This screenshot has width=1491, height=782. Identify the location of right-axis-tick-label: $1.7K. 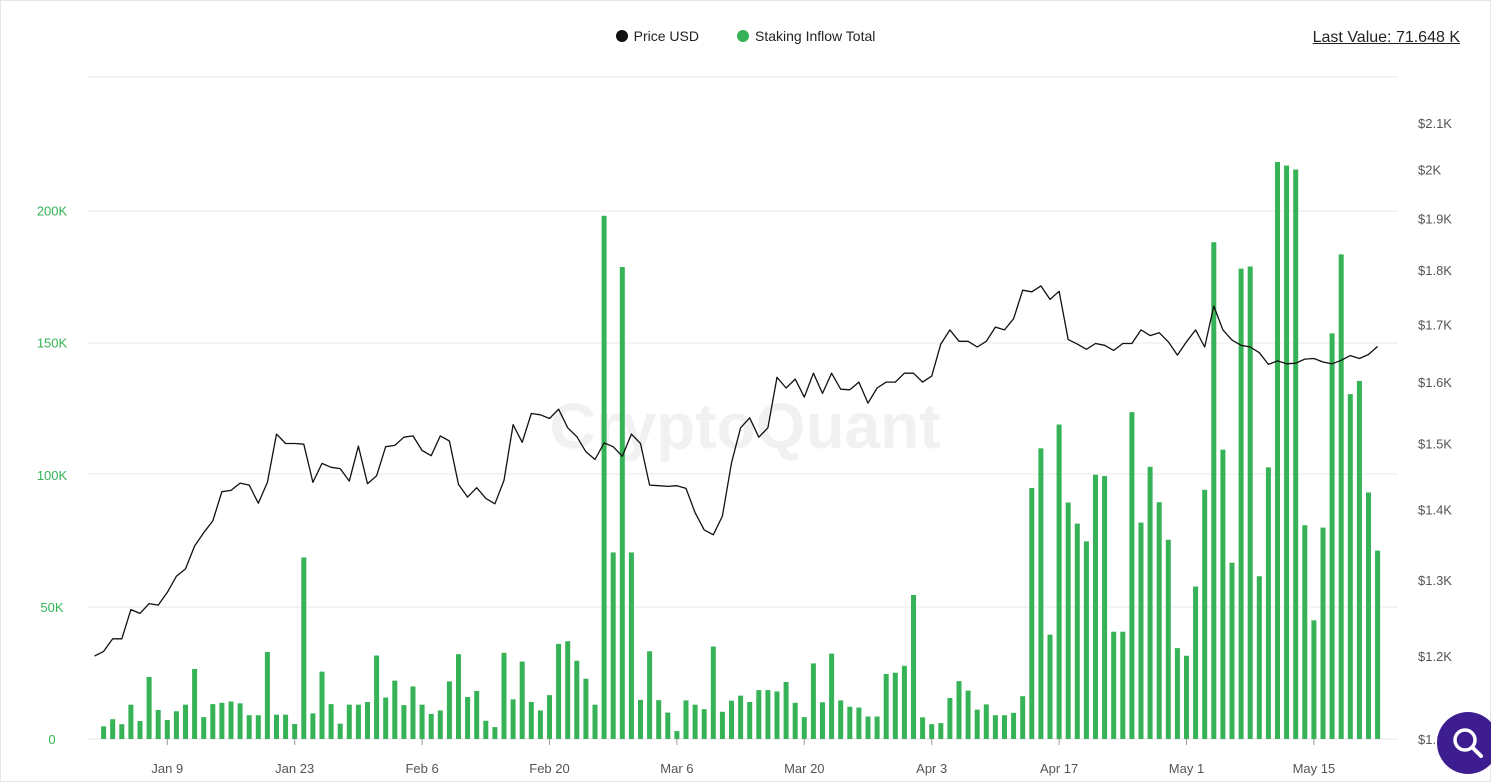
(1435, 324).